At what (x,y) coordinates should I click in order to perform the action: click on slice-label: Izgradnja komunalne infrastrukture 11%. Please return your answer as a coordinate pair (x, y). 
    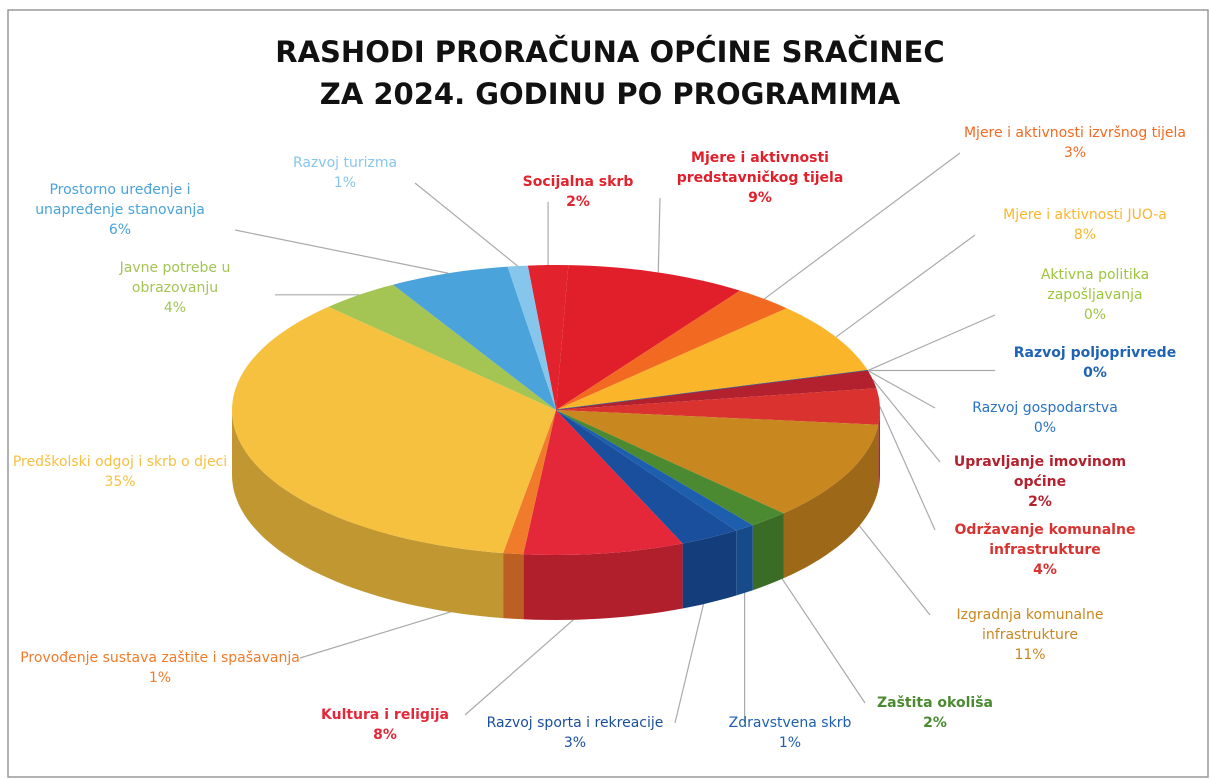
    Looking at the image, I should click on (1030, 635).